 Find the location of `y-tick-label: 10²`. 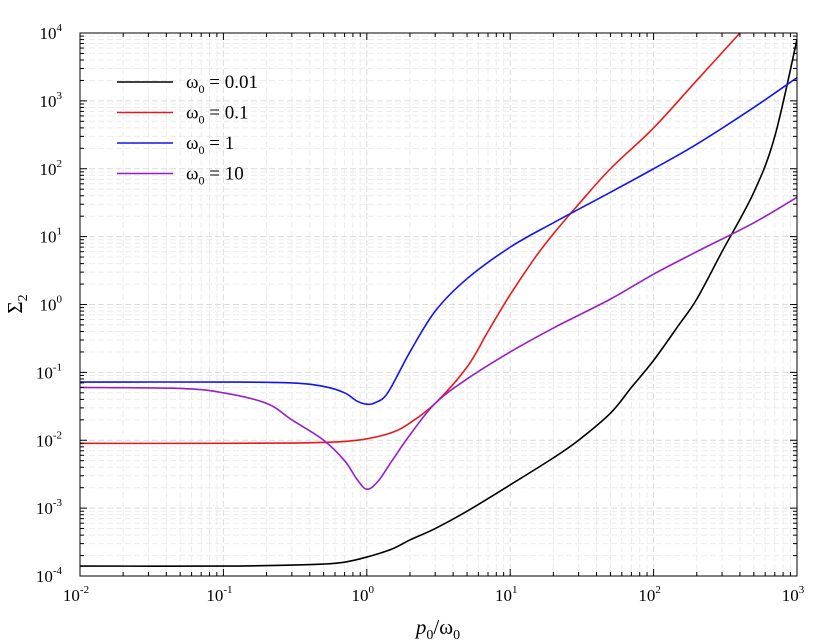

y-tick-label: 10² is located at coordinates (51, 168).